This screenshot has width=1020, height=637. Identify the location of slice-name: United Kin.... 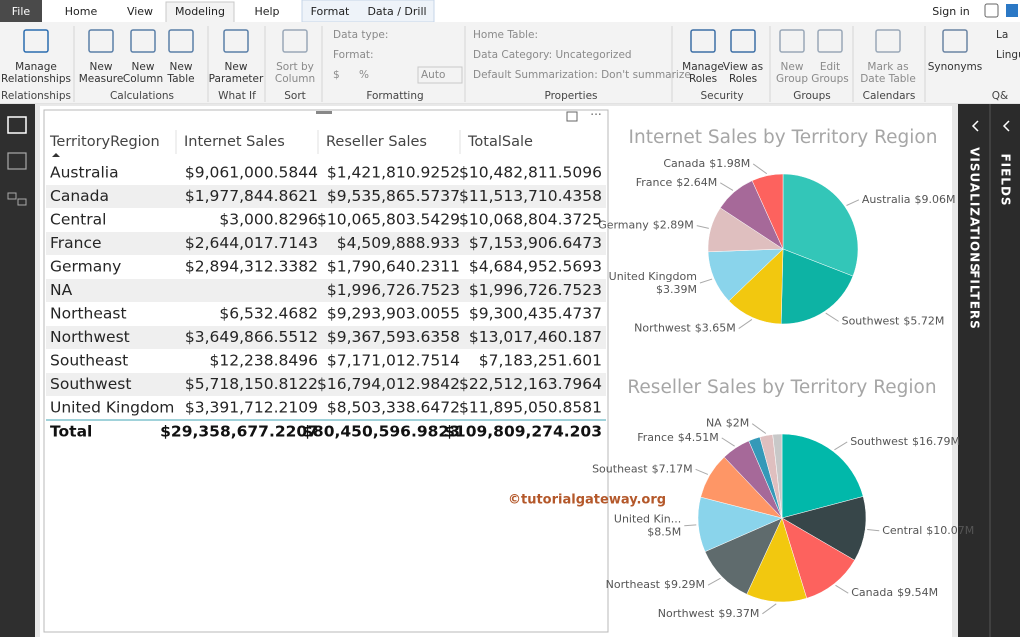
(647, 519).